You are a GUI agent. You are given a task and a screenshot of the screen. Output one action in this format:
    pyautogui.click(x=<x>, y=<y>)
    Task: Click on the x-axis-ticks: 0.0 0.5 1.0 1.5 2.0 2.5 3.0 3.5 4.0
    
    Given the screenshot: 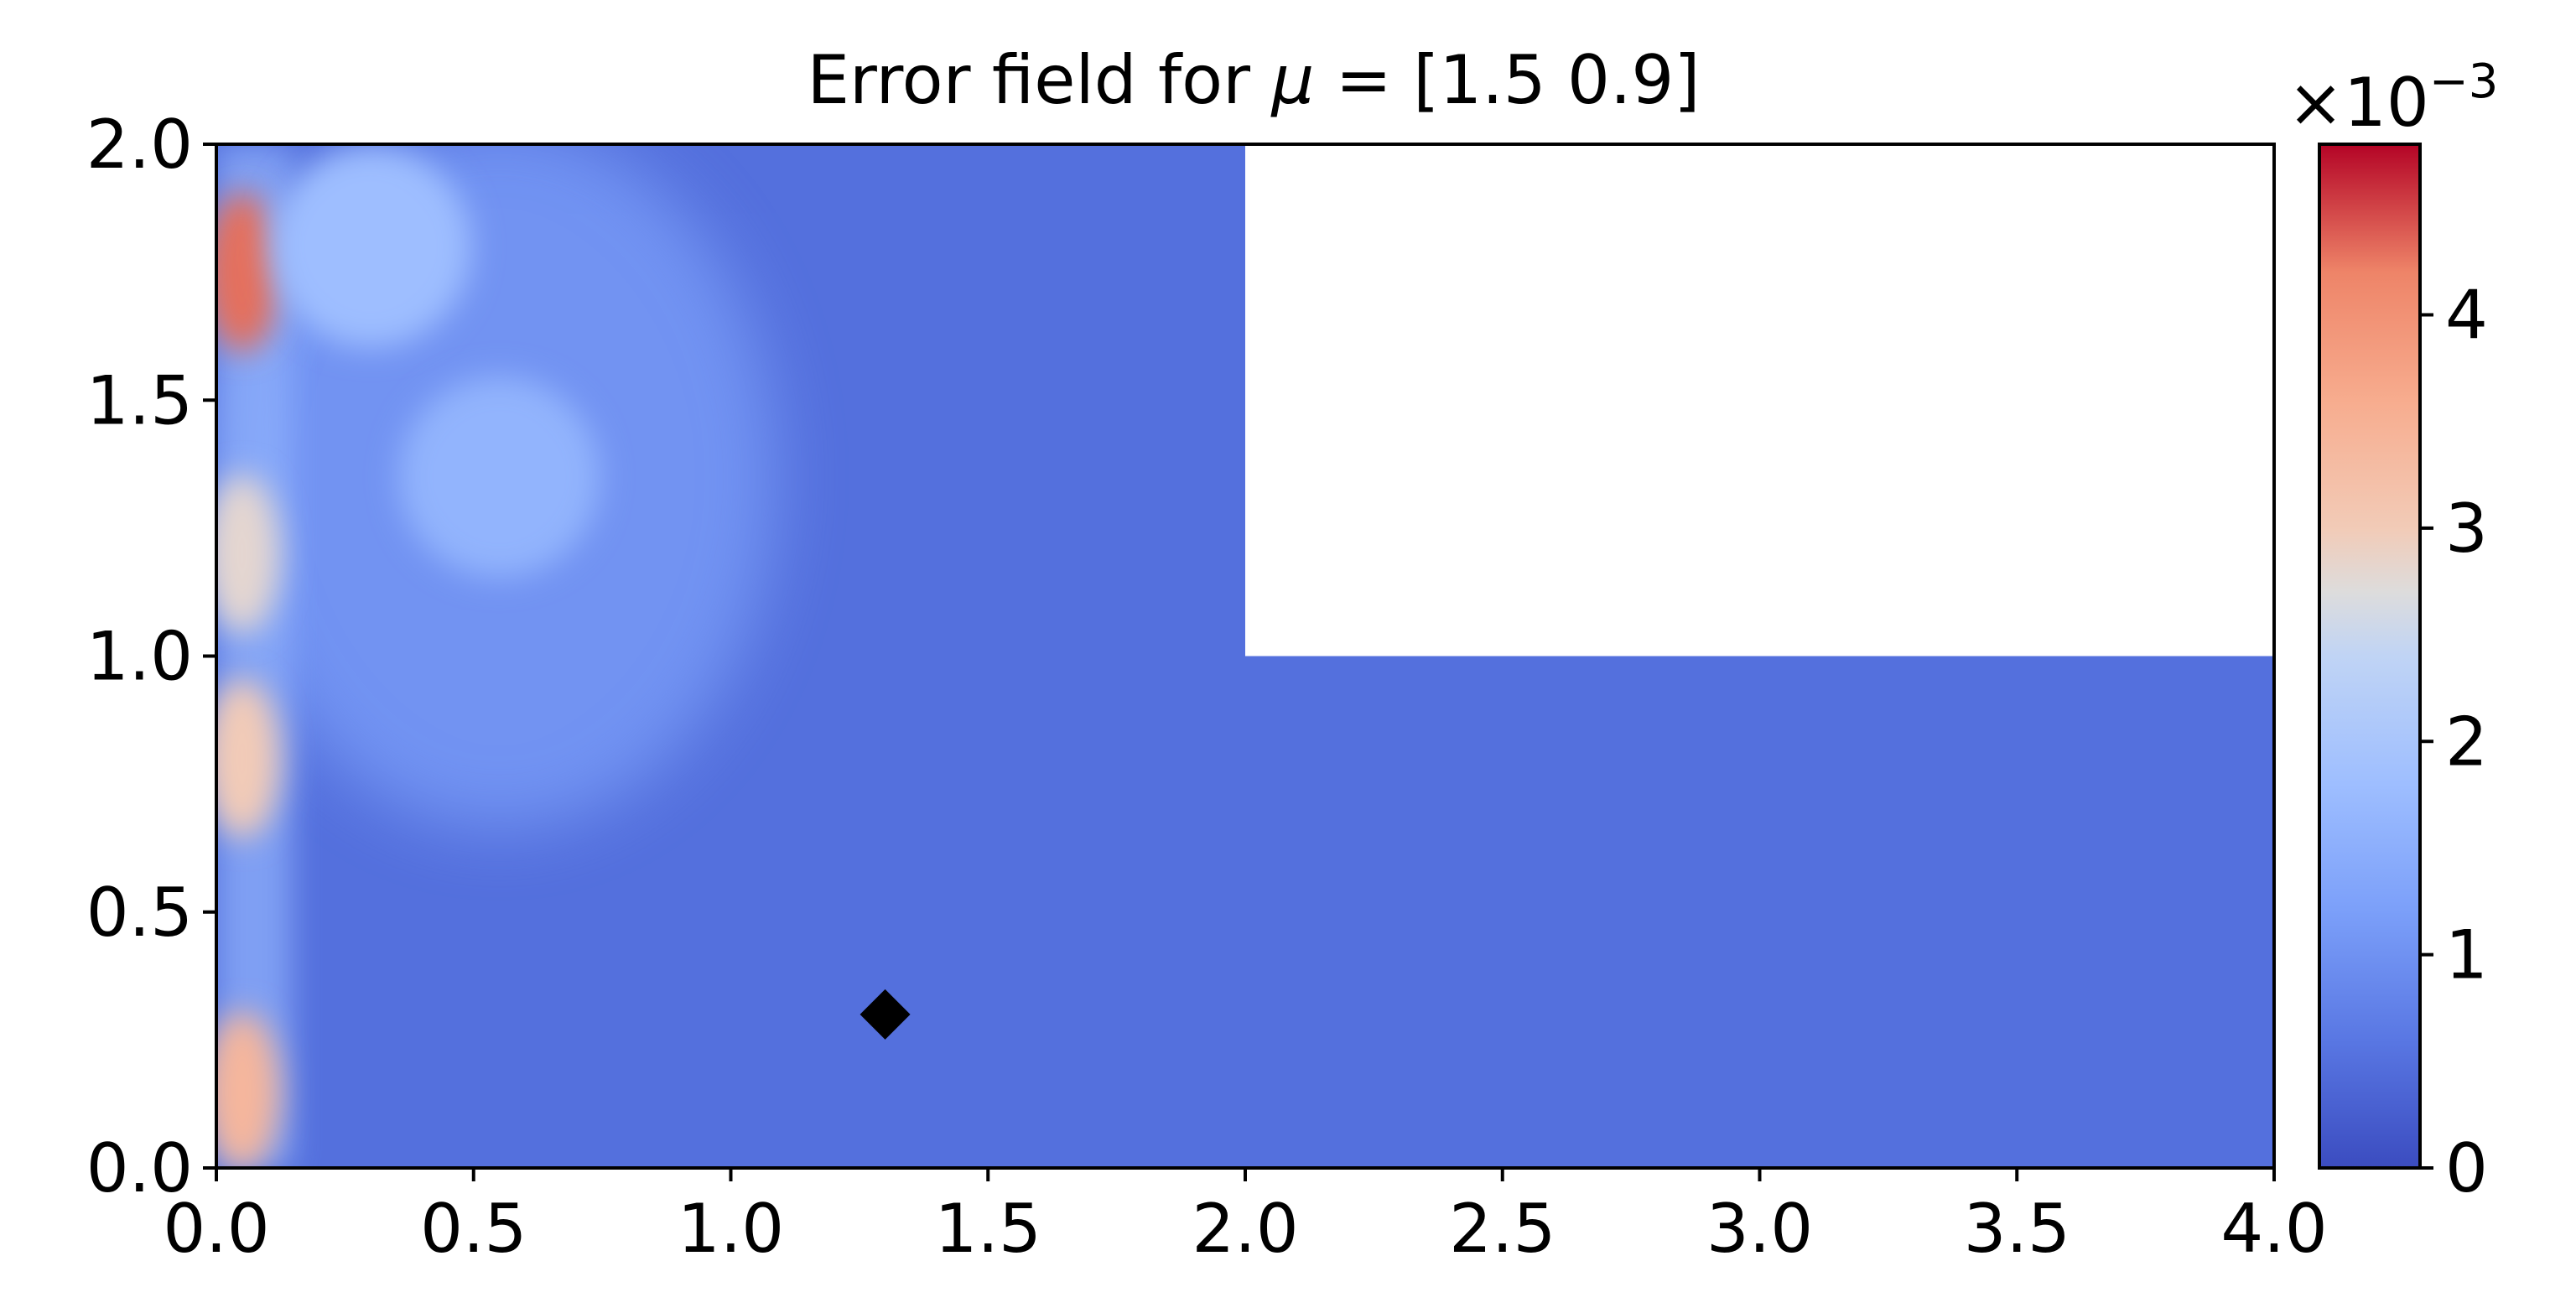 What is the action you would take?
    pyautogui.click(x=1245, y=1218)
    